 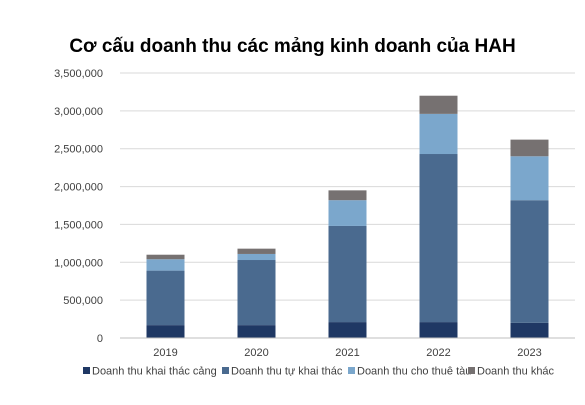 I want to click on legend-label: Doanh thu khai thác cảng, so click(x=154, y=372).